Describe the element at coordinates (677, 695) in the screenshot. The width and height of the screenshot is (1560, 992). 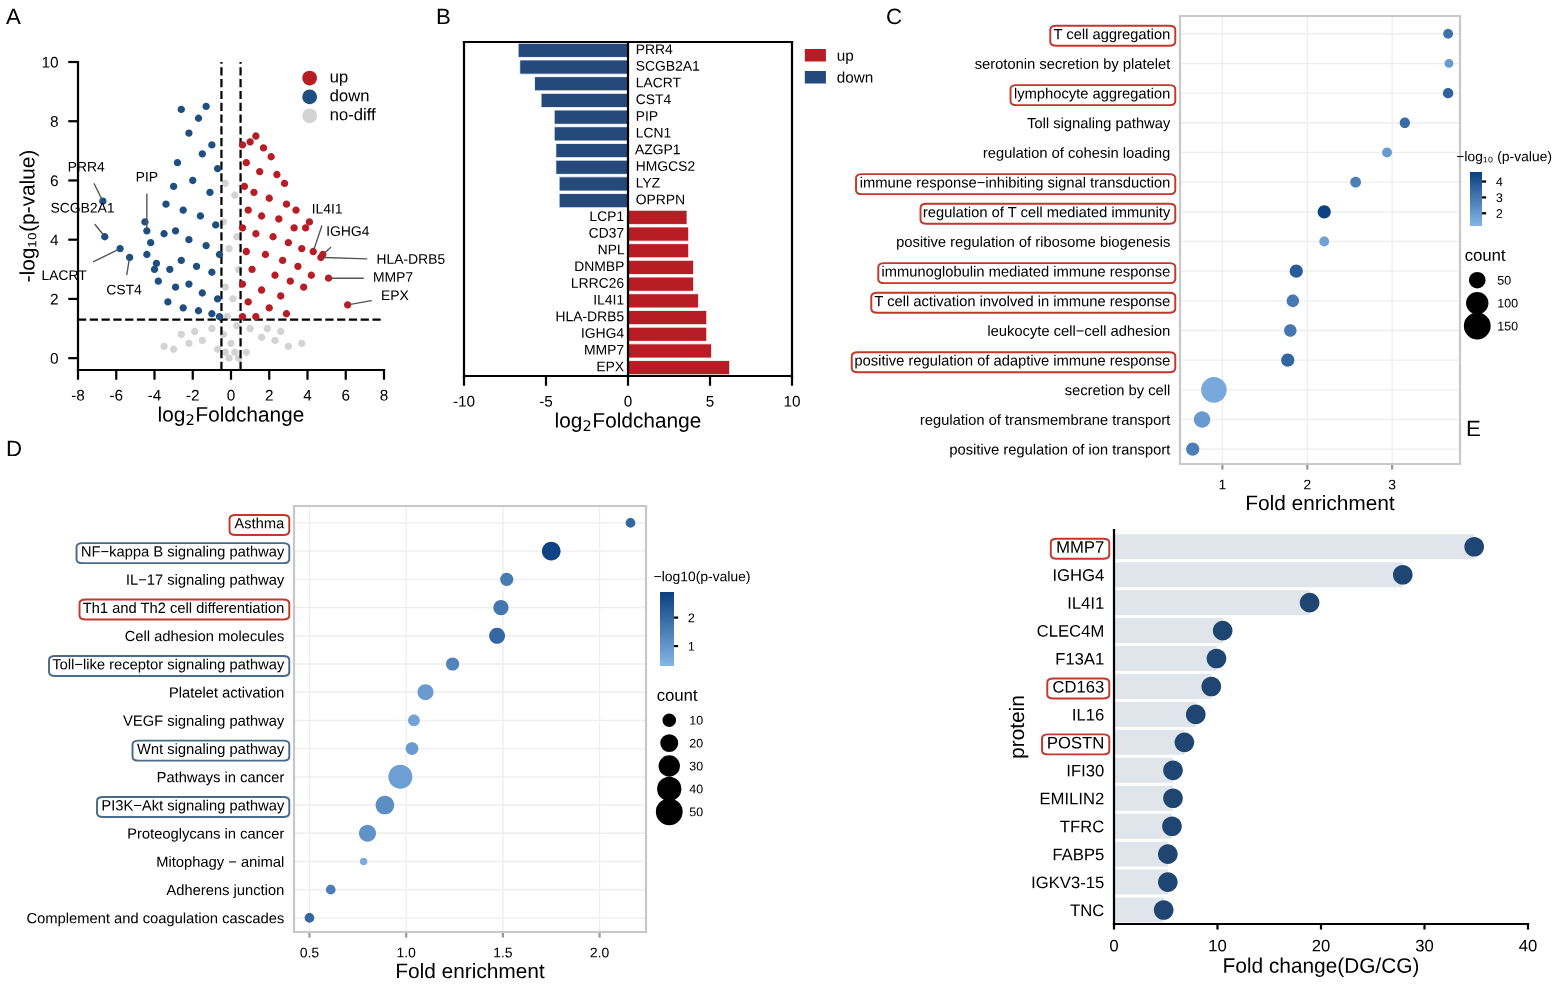
I see `legend-title: count` at that location.